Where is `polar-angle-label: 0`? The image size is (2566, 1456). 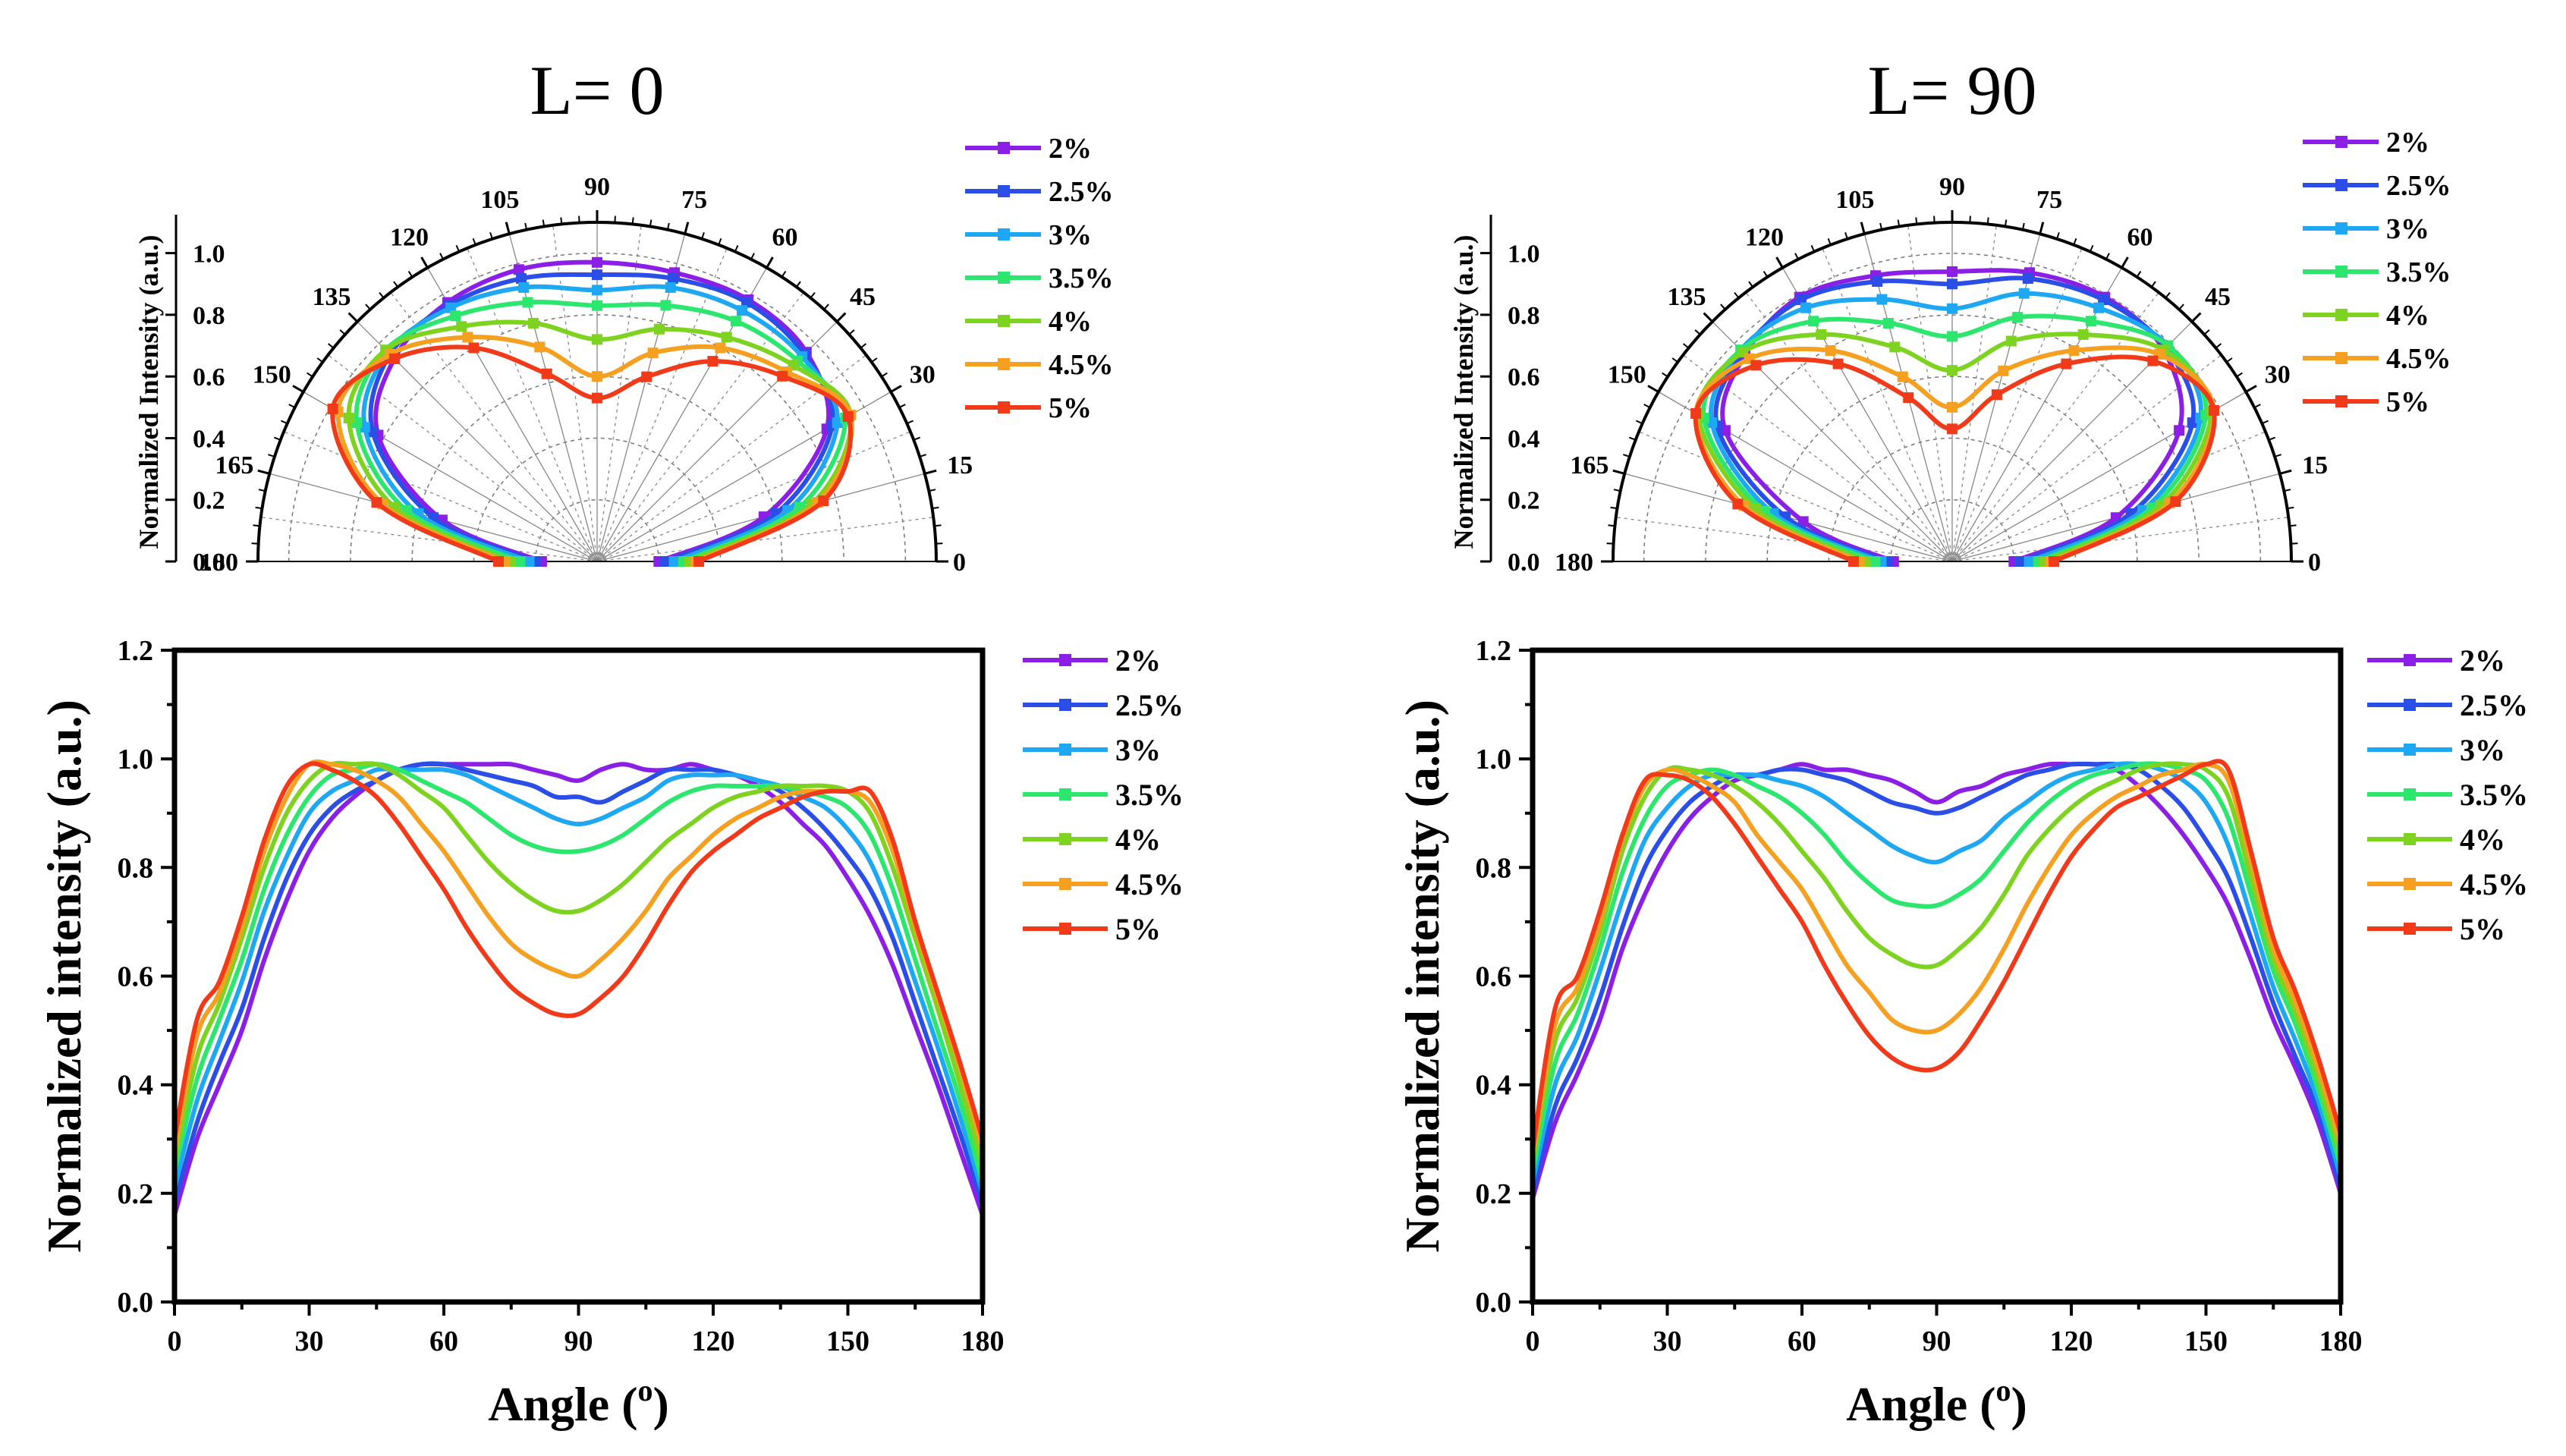
polar-angle-label: 0 is located at coordinates (959, 563).